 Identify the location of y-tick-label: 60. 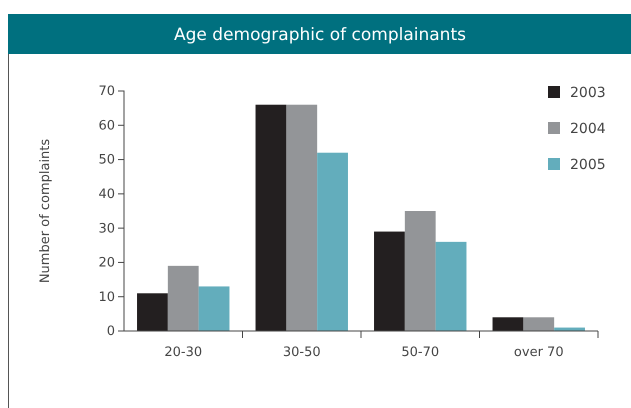
(106, 126).